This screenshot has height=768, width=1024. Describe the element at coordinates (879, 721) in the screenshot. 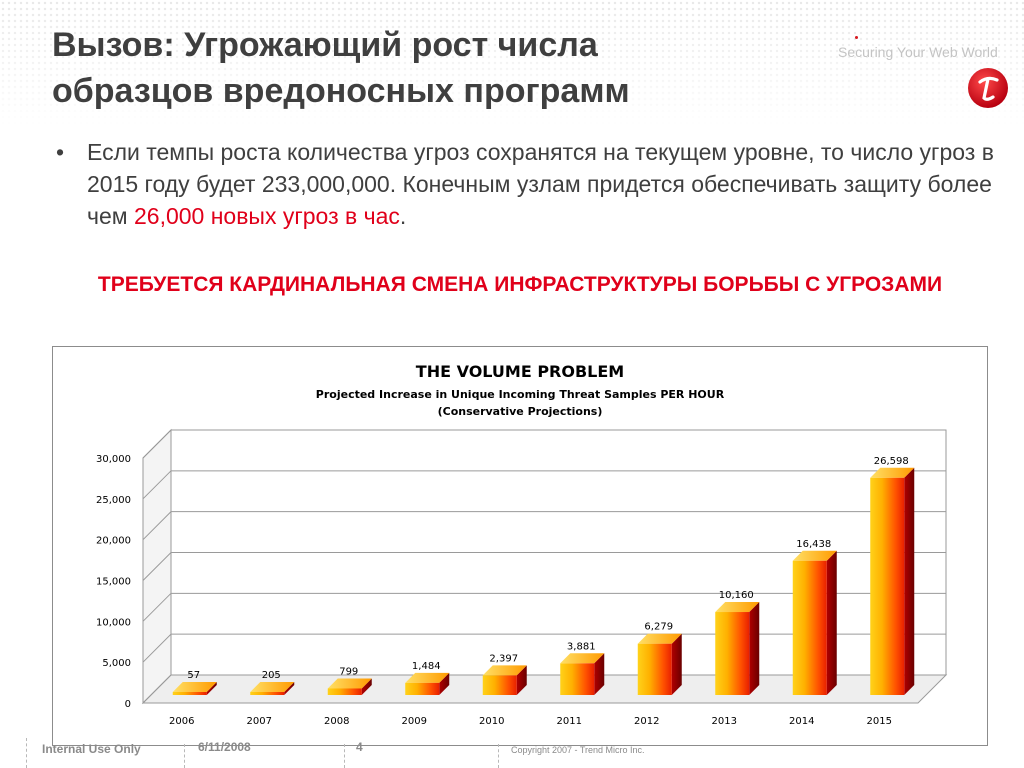

I see `x-tick-label: 2015` at that location.